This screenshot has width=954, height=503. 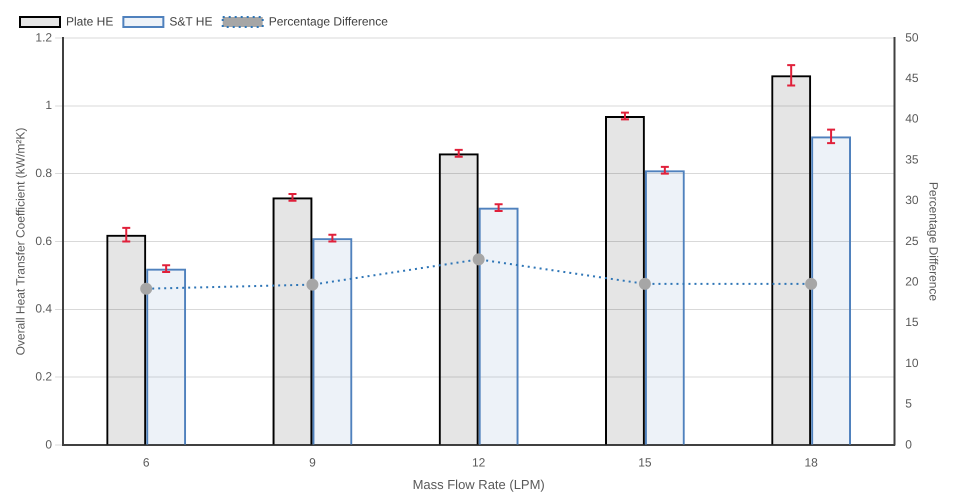 I want to click on y2-tick-label: 15, so click(x=912, y=322).